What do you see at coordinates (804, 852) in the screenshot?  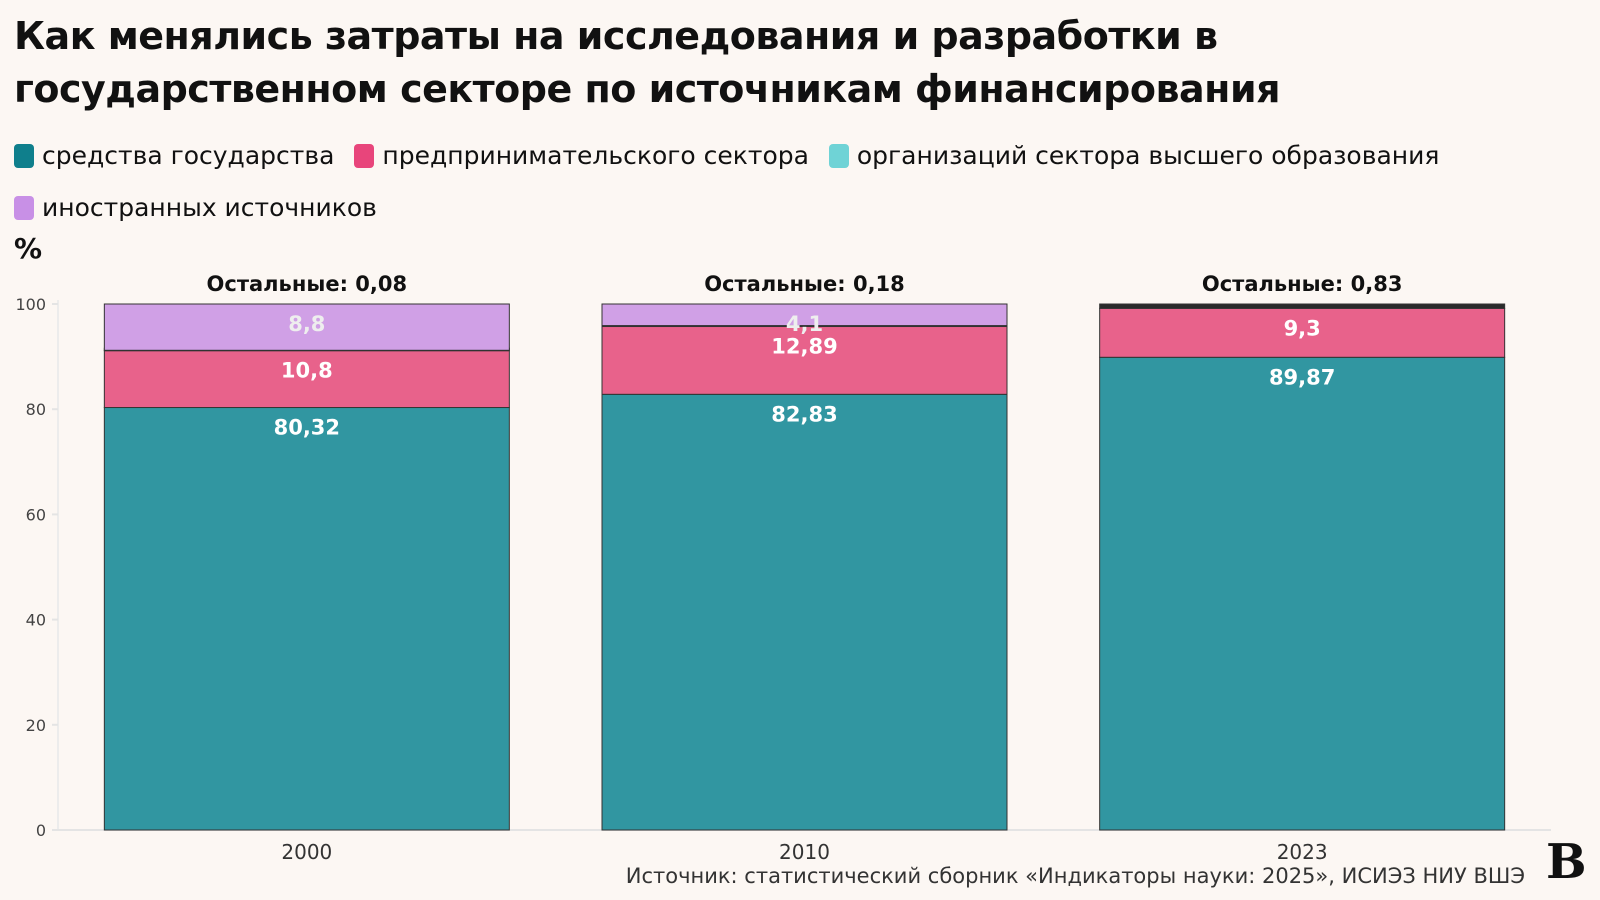 I see `x-tick-label: 2010` at bounding box center [804, 852].